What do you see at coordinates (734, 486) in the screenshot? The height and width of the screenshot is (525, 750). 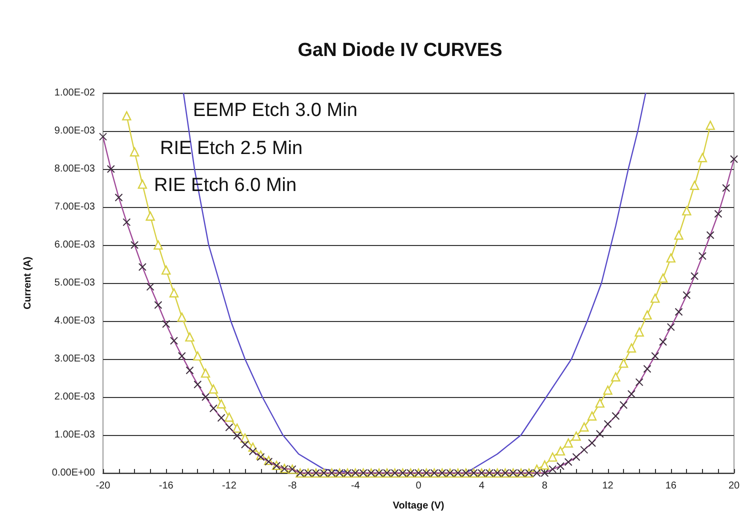 I see `x-tick-label: 20` at bounding box center [734, 486].